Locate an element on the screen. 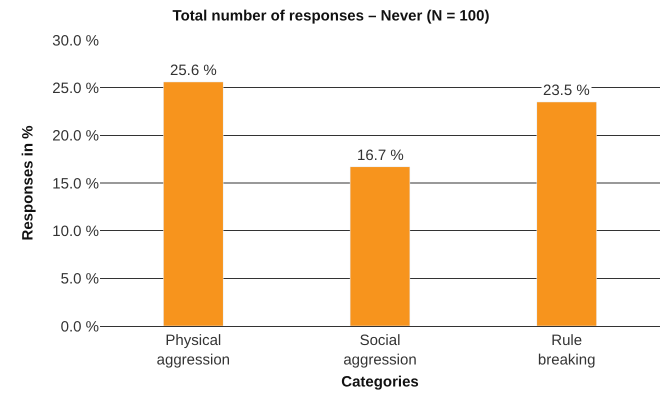 This screenshot has height=401, width=662. y-tick-label: 20.0 % is located at coordinates (75, 136).